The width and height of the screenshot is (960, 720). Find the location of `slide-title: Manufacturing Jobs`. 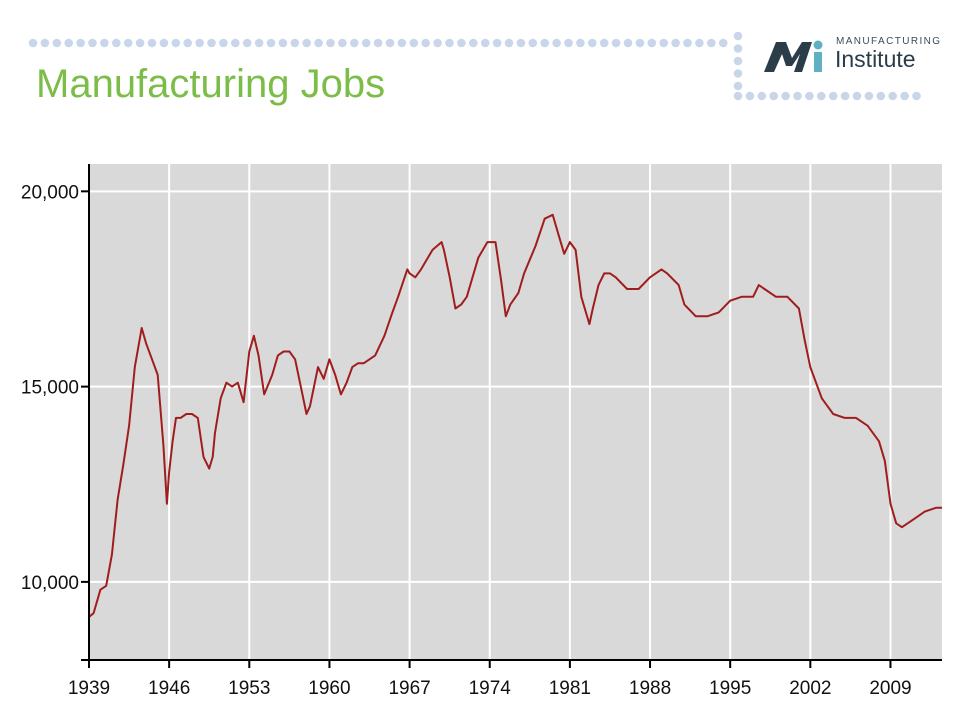

slide-title: Manufacturing Jobs is located at coordinates (211, 84).